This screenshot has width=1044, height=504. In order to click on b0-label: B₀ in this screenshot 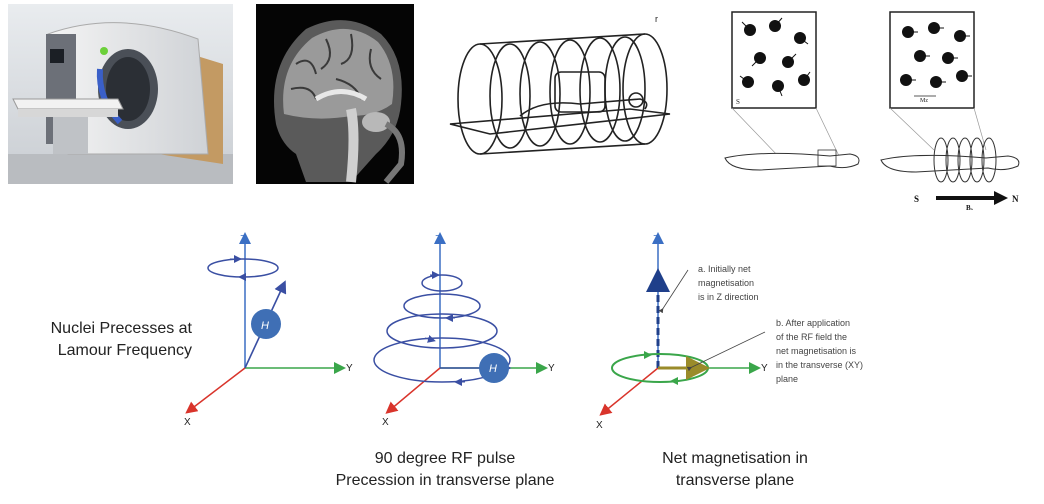, I will do `click(969, 207)`.